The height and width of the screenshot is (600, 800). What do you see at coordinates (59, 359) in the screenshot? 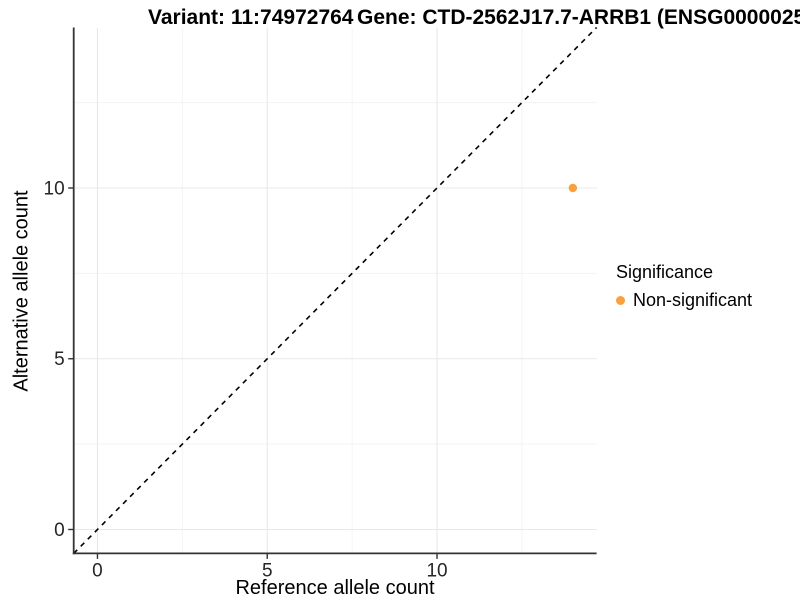
I see `y-tick-label: 5` at bounding box center [59, 359].